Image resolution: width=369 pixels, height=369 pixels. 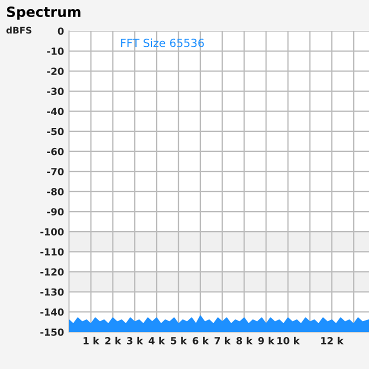 I want to click on y-tick-label: -50, so click(x=55, y=132).